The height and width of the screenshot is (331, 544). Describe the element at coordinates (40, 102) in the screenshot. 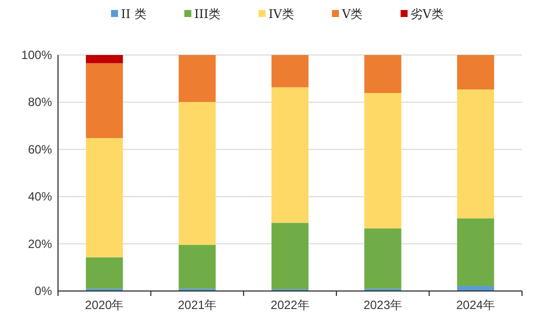

I see `y-tick-label: 80%` at that location.